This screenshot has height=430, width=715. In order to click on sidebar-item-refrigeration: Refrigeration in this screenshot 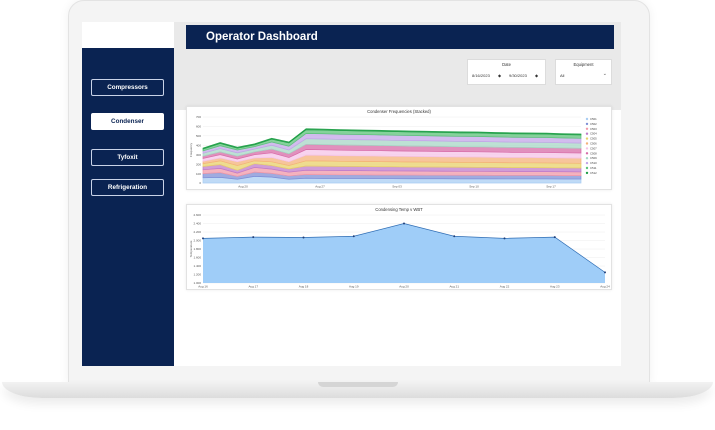, I will do `click(127, 187)`.